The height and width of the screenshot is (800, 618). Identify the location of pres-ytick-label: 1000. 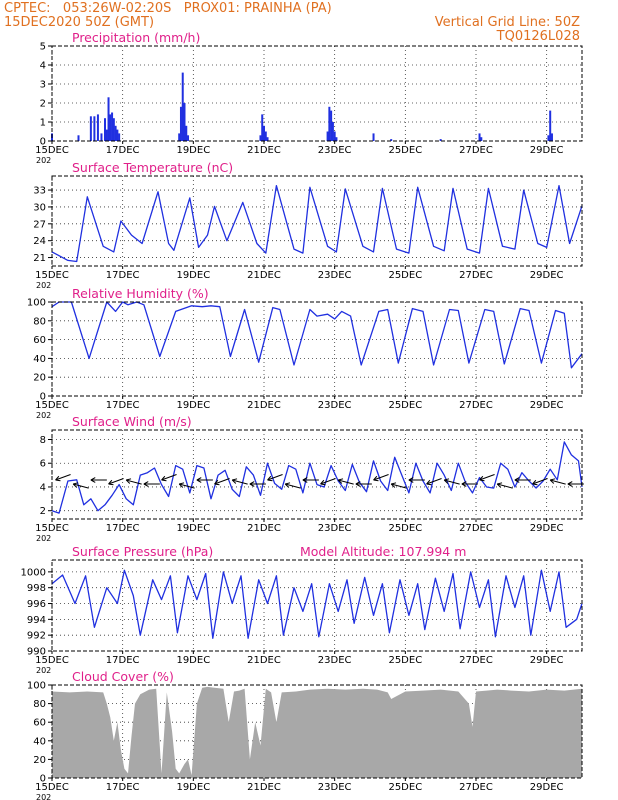
(33, 572).